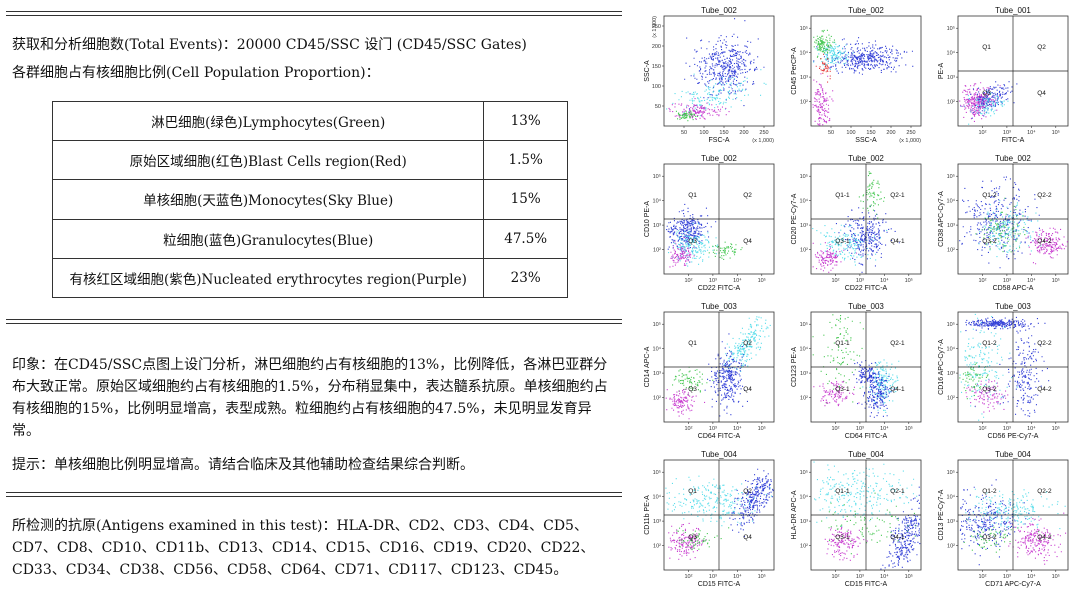  I want to click on x-axis-unit: (x 1,000), so click(763, 141).